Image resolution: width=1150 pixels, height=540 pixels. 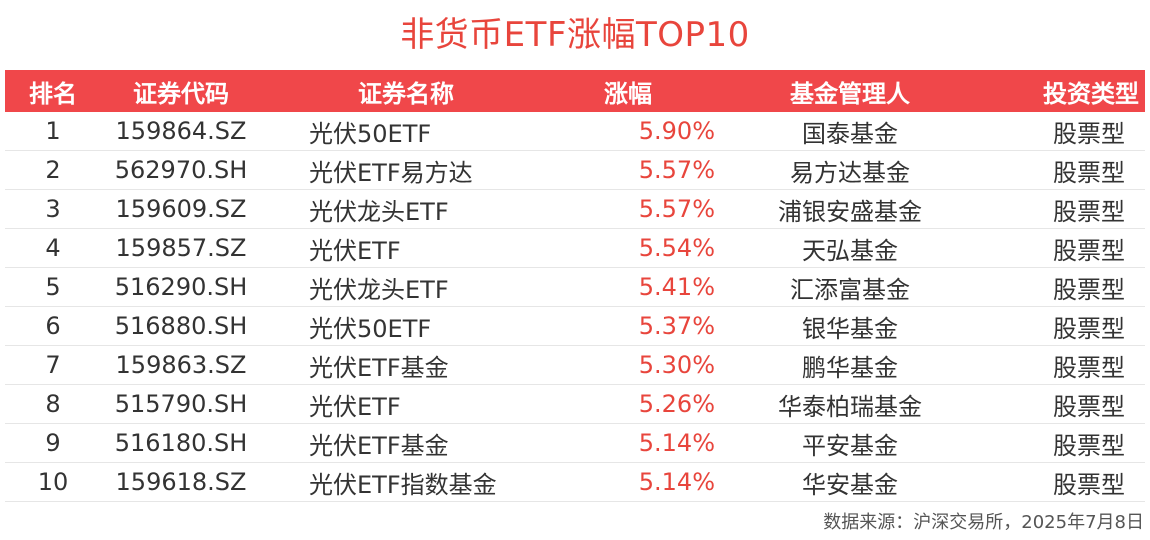 What do you see at coordinates (850, 133) in the screenshot?
I see `cell-manager: 国泰基金` at bounding box center [850, 133].